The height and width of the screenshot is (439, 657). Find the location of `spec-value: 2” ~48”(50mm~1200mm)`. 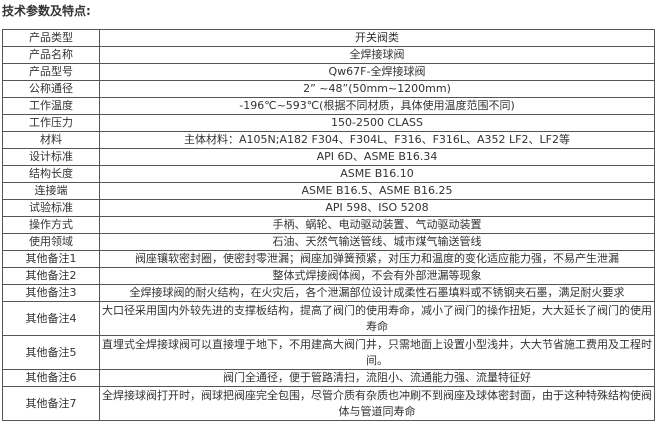

spec-value: 2” ~48”(50mm~1200mm) is located at coordinates (377, 89).